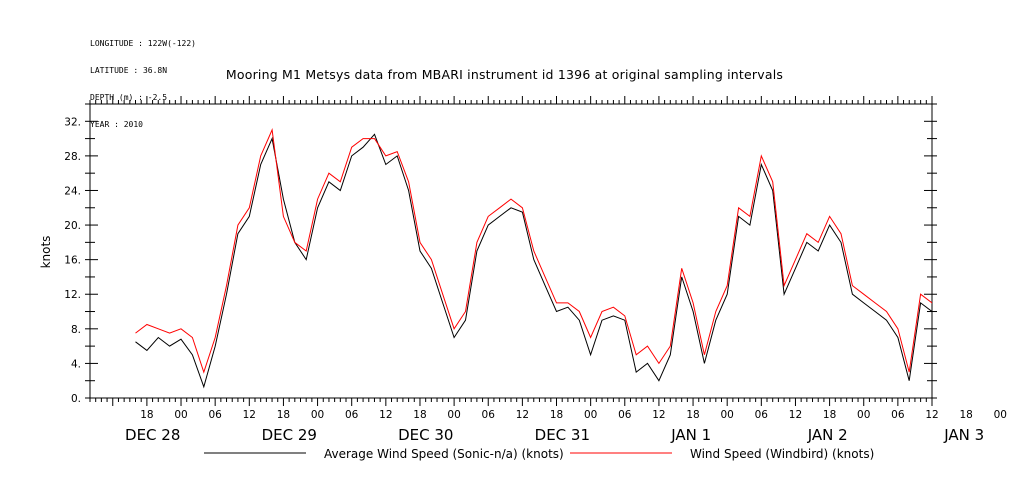 The width and height of the screenshot is (1009, 504). What do you see at coordinates (72, 226) in the screenshot?
I see `y-tick-label: 20.` at bounding box center [72, 226].